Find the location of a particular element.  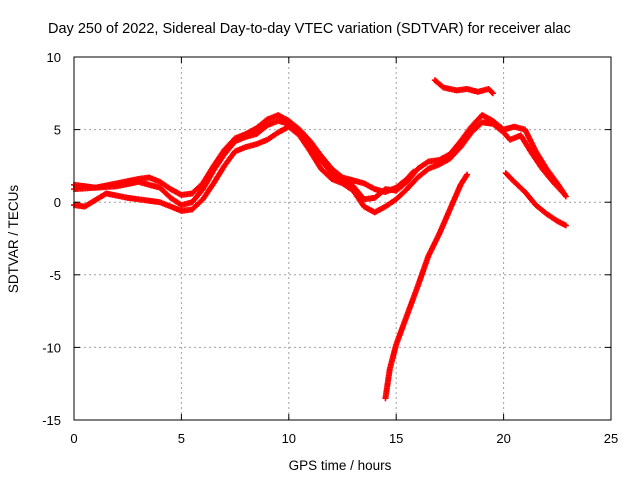

y-tick-label: -5 is located at coordinates (55, 275).